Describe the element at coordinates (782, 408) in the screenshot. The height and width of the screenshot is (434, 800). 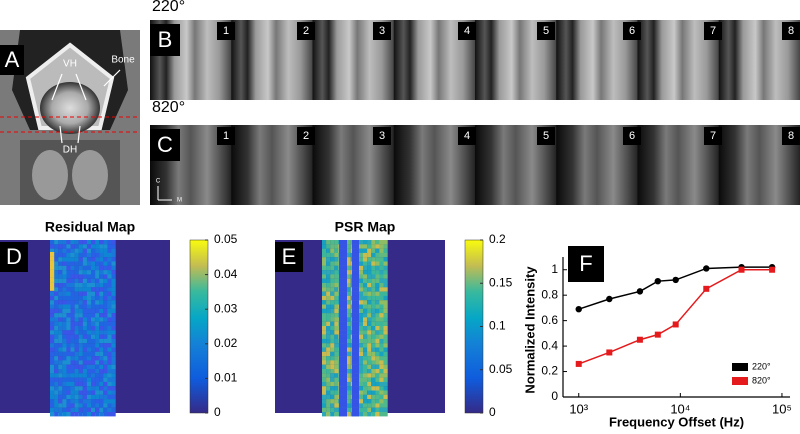
I see `x-tick-label: 10⁵` at that location.